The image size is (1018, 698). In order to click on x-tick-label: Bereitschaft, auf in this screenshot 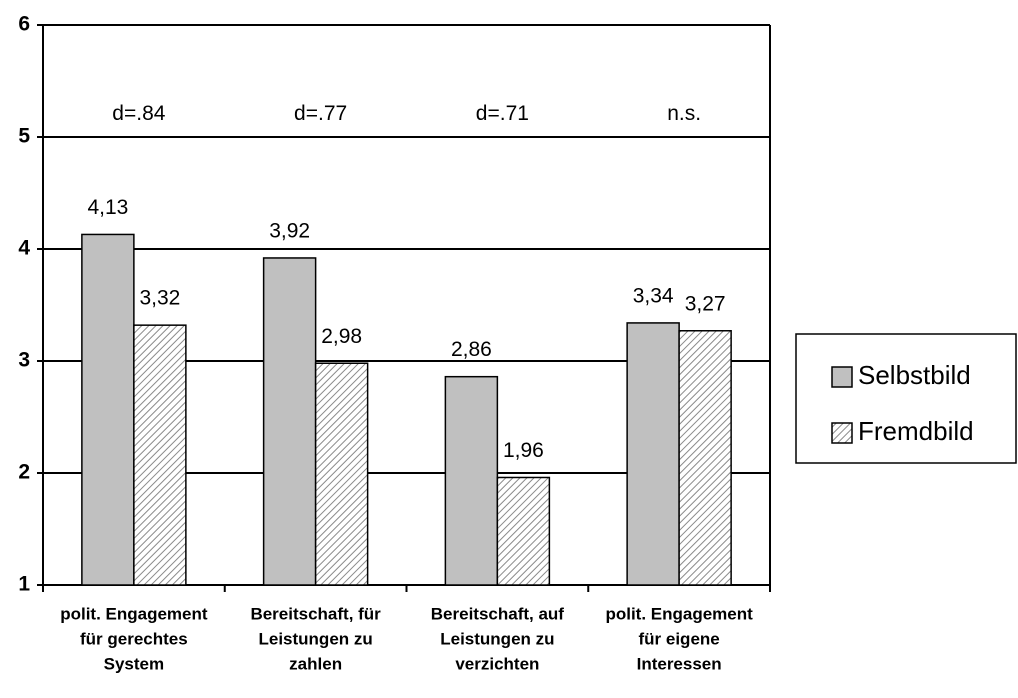, I will do `click(498, 613)`.